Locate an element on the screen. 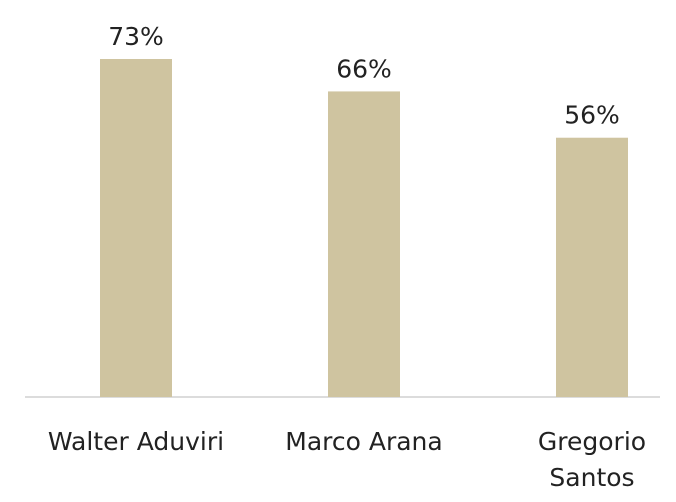  x-tick-label: Walter Aduviri is located at coordinates (136, 441).